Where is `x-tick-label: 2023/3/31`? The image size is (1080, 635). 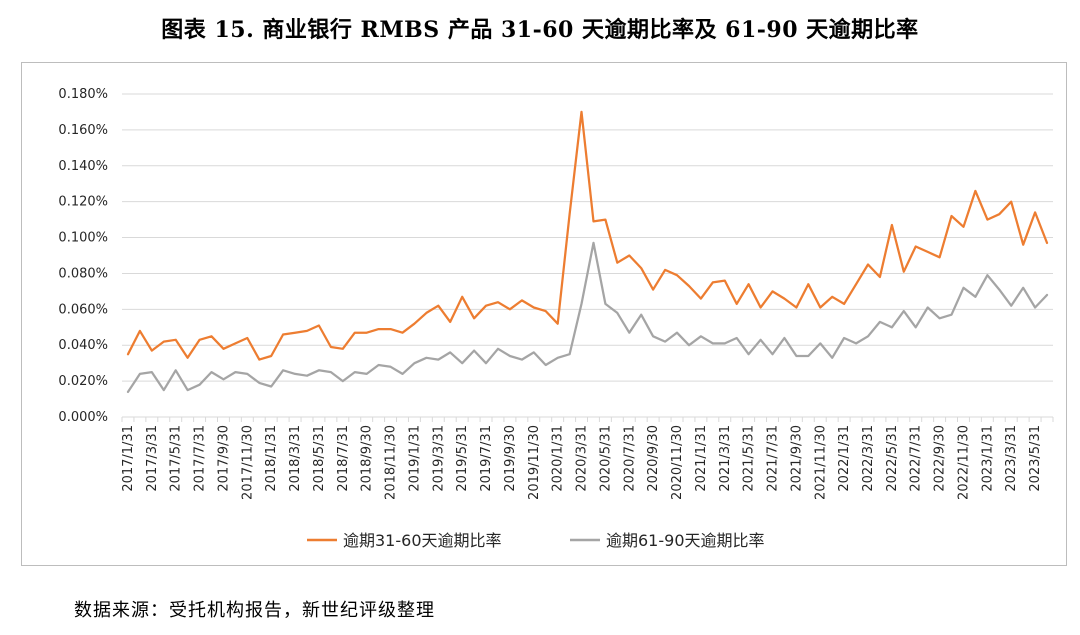 x-tick-label: 2023/3/31 is located at coordinates (1011, 458).